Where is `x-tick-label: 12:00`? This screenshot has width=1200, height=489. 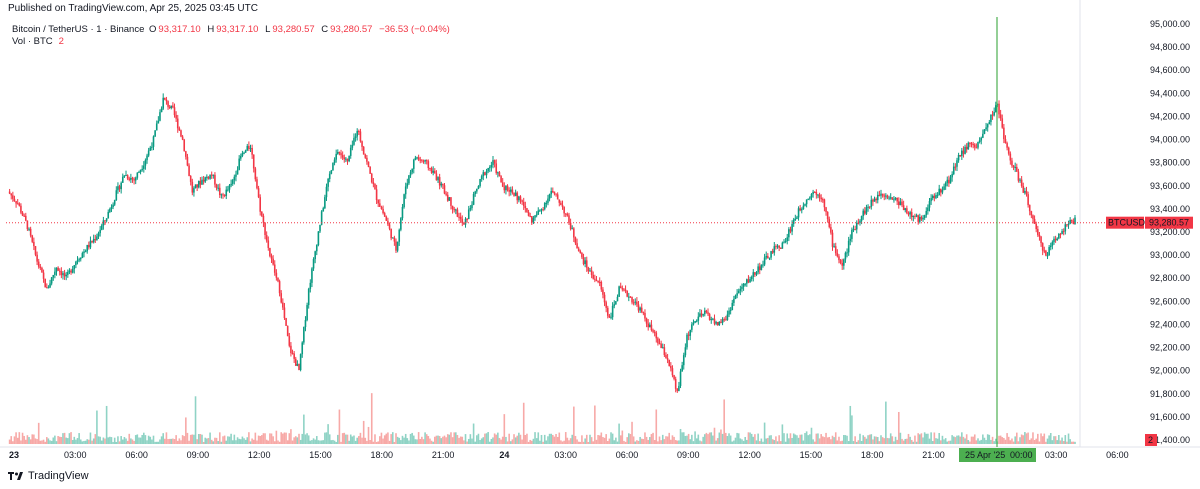
x-tick-label: 12:00 is located at coordinates (259, 455).